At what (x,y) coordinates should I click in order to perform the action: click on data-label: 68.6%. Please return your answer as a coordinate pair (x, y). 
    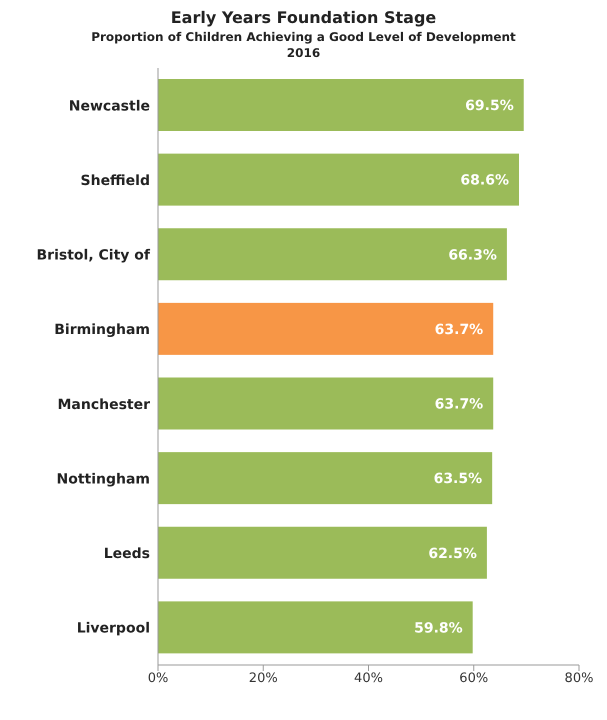
    Looking at the image, I should click on (485, 180).